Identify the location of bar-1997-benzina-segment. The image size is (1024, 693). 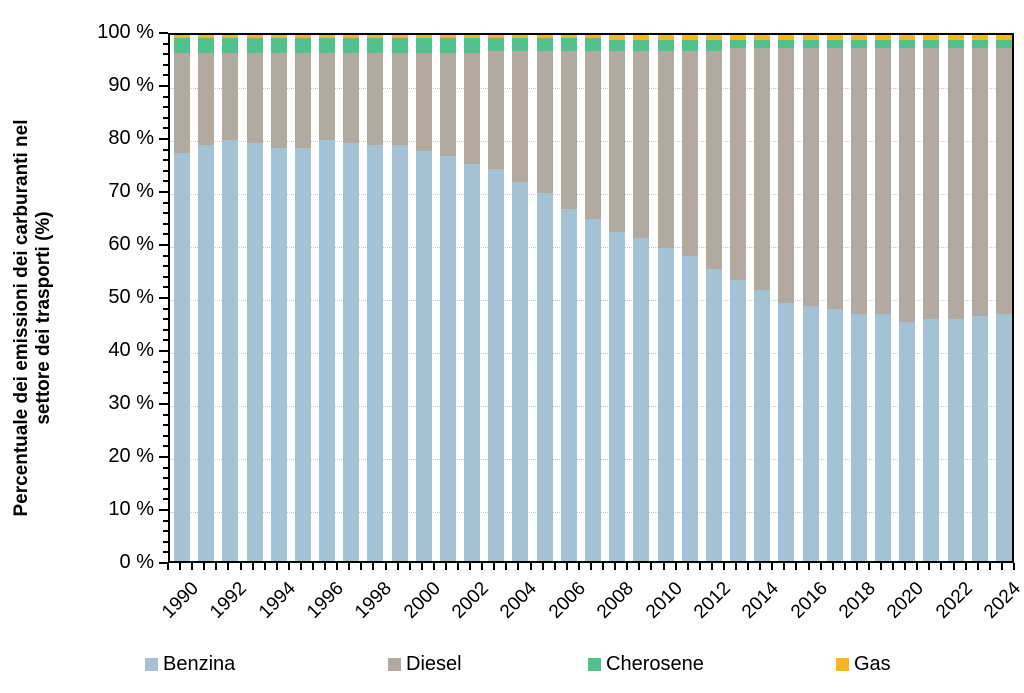
(351, 351).